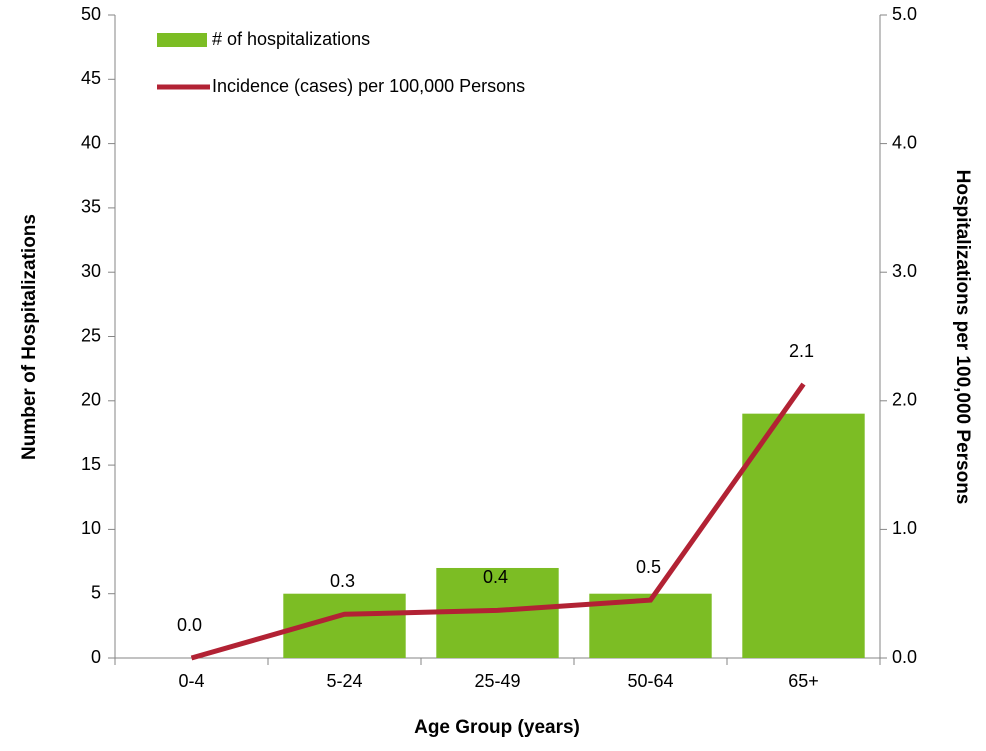  I want to click on data-label: 0.4, so click(495, 577).